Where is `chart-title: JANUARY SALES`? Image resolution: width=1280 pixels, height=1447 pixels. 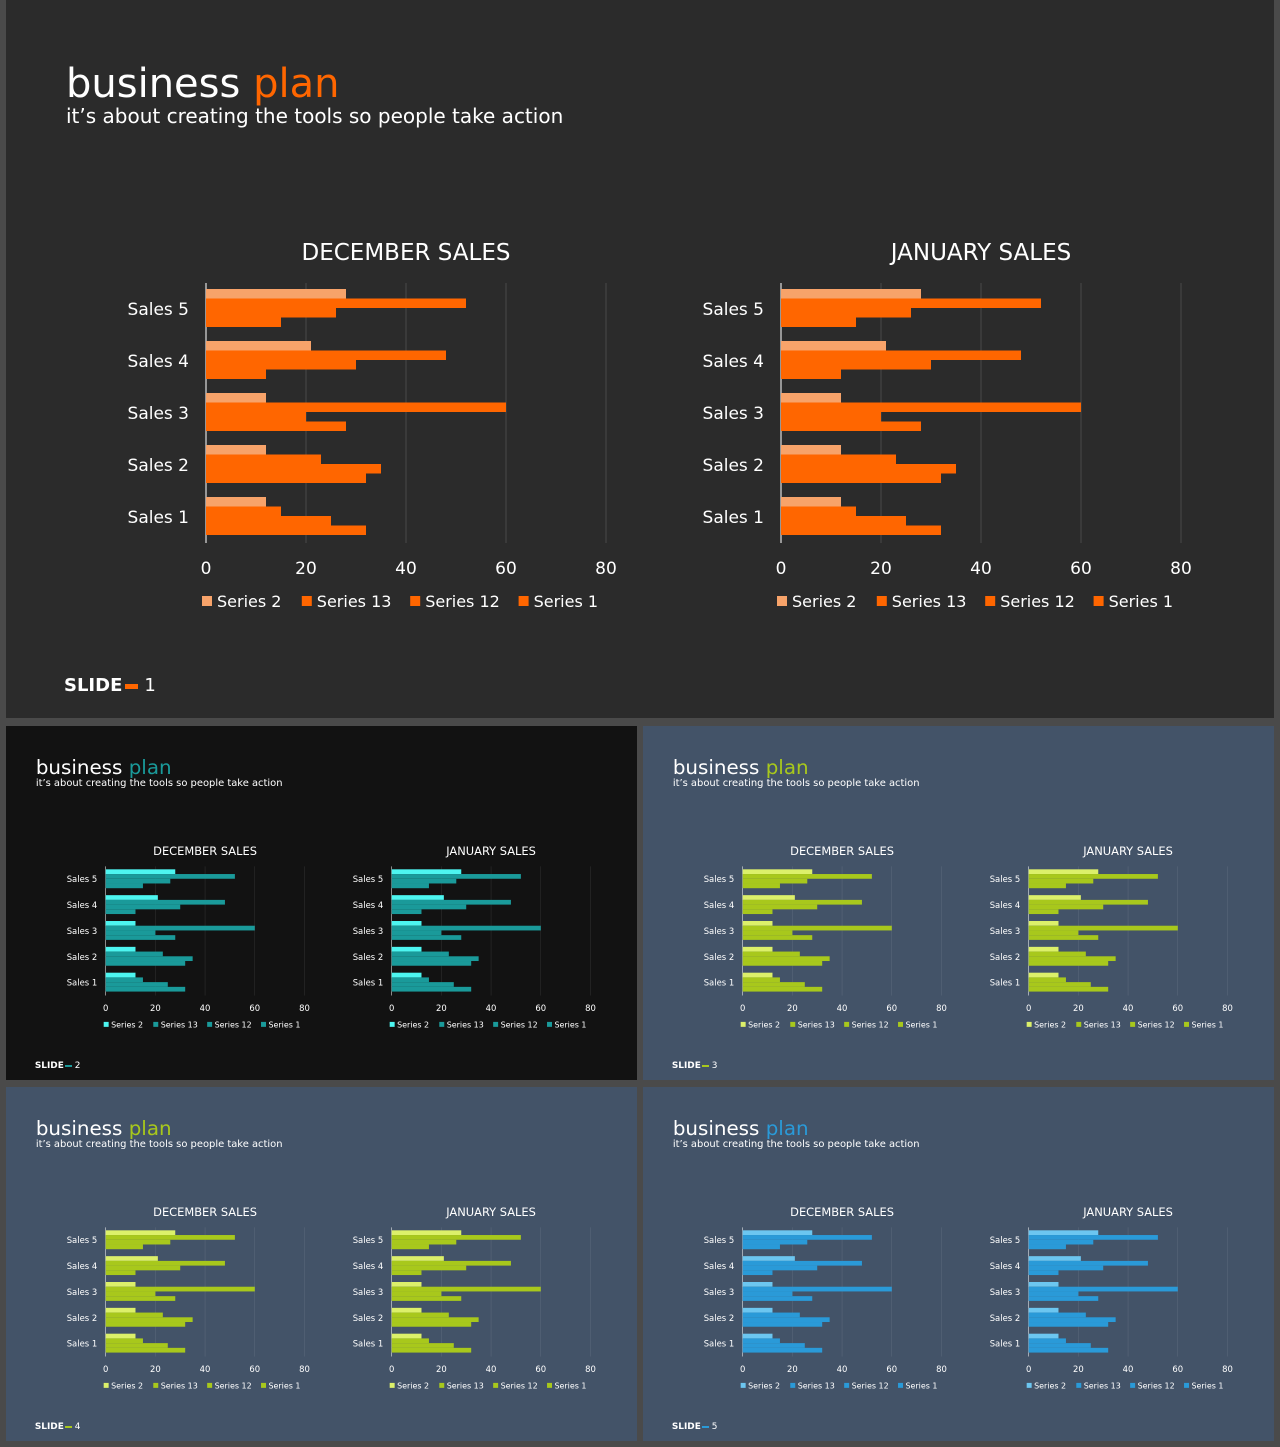 chart-title: JANUARY SALES is located at coordinates (490, 851).